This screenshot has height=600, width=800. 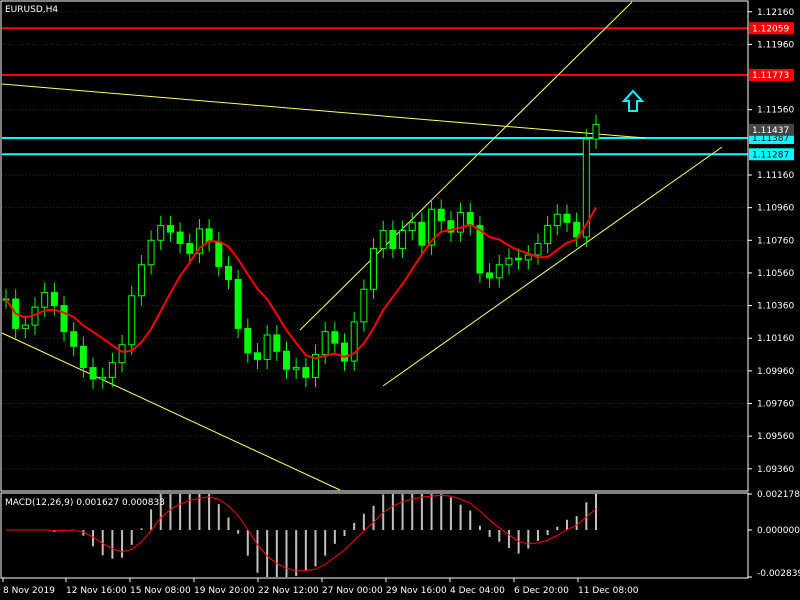 I want to click on y-tick-label: 1.10560, so click(x=775, y=274).